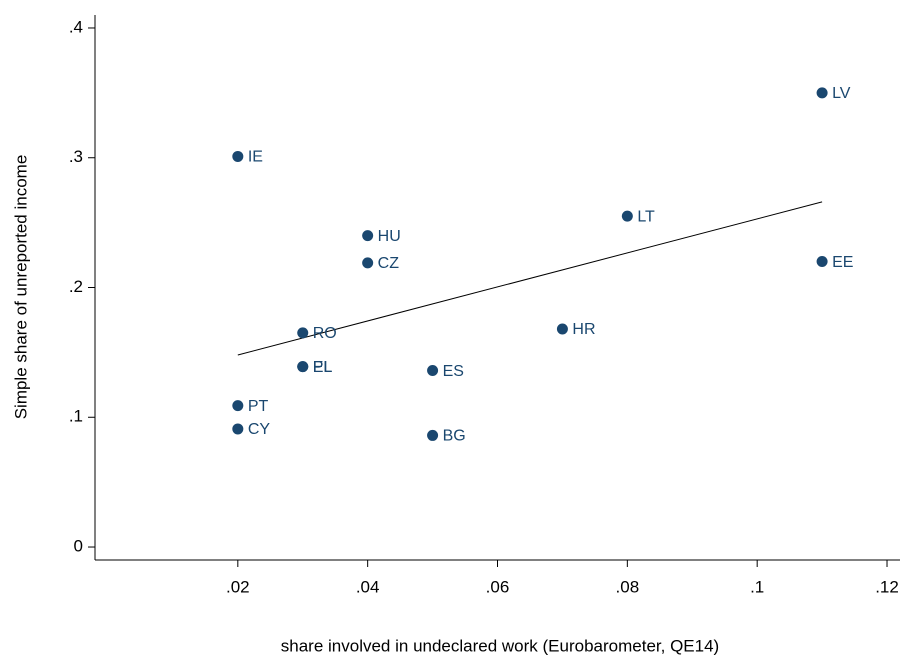  Describe the element at coordinates (238, 586) in the screenshot. I see `x-tick-label: .02` at that location.